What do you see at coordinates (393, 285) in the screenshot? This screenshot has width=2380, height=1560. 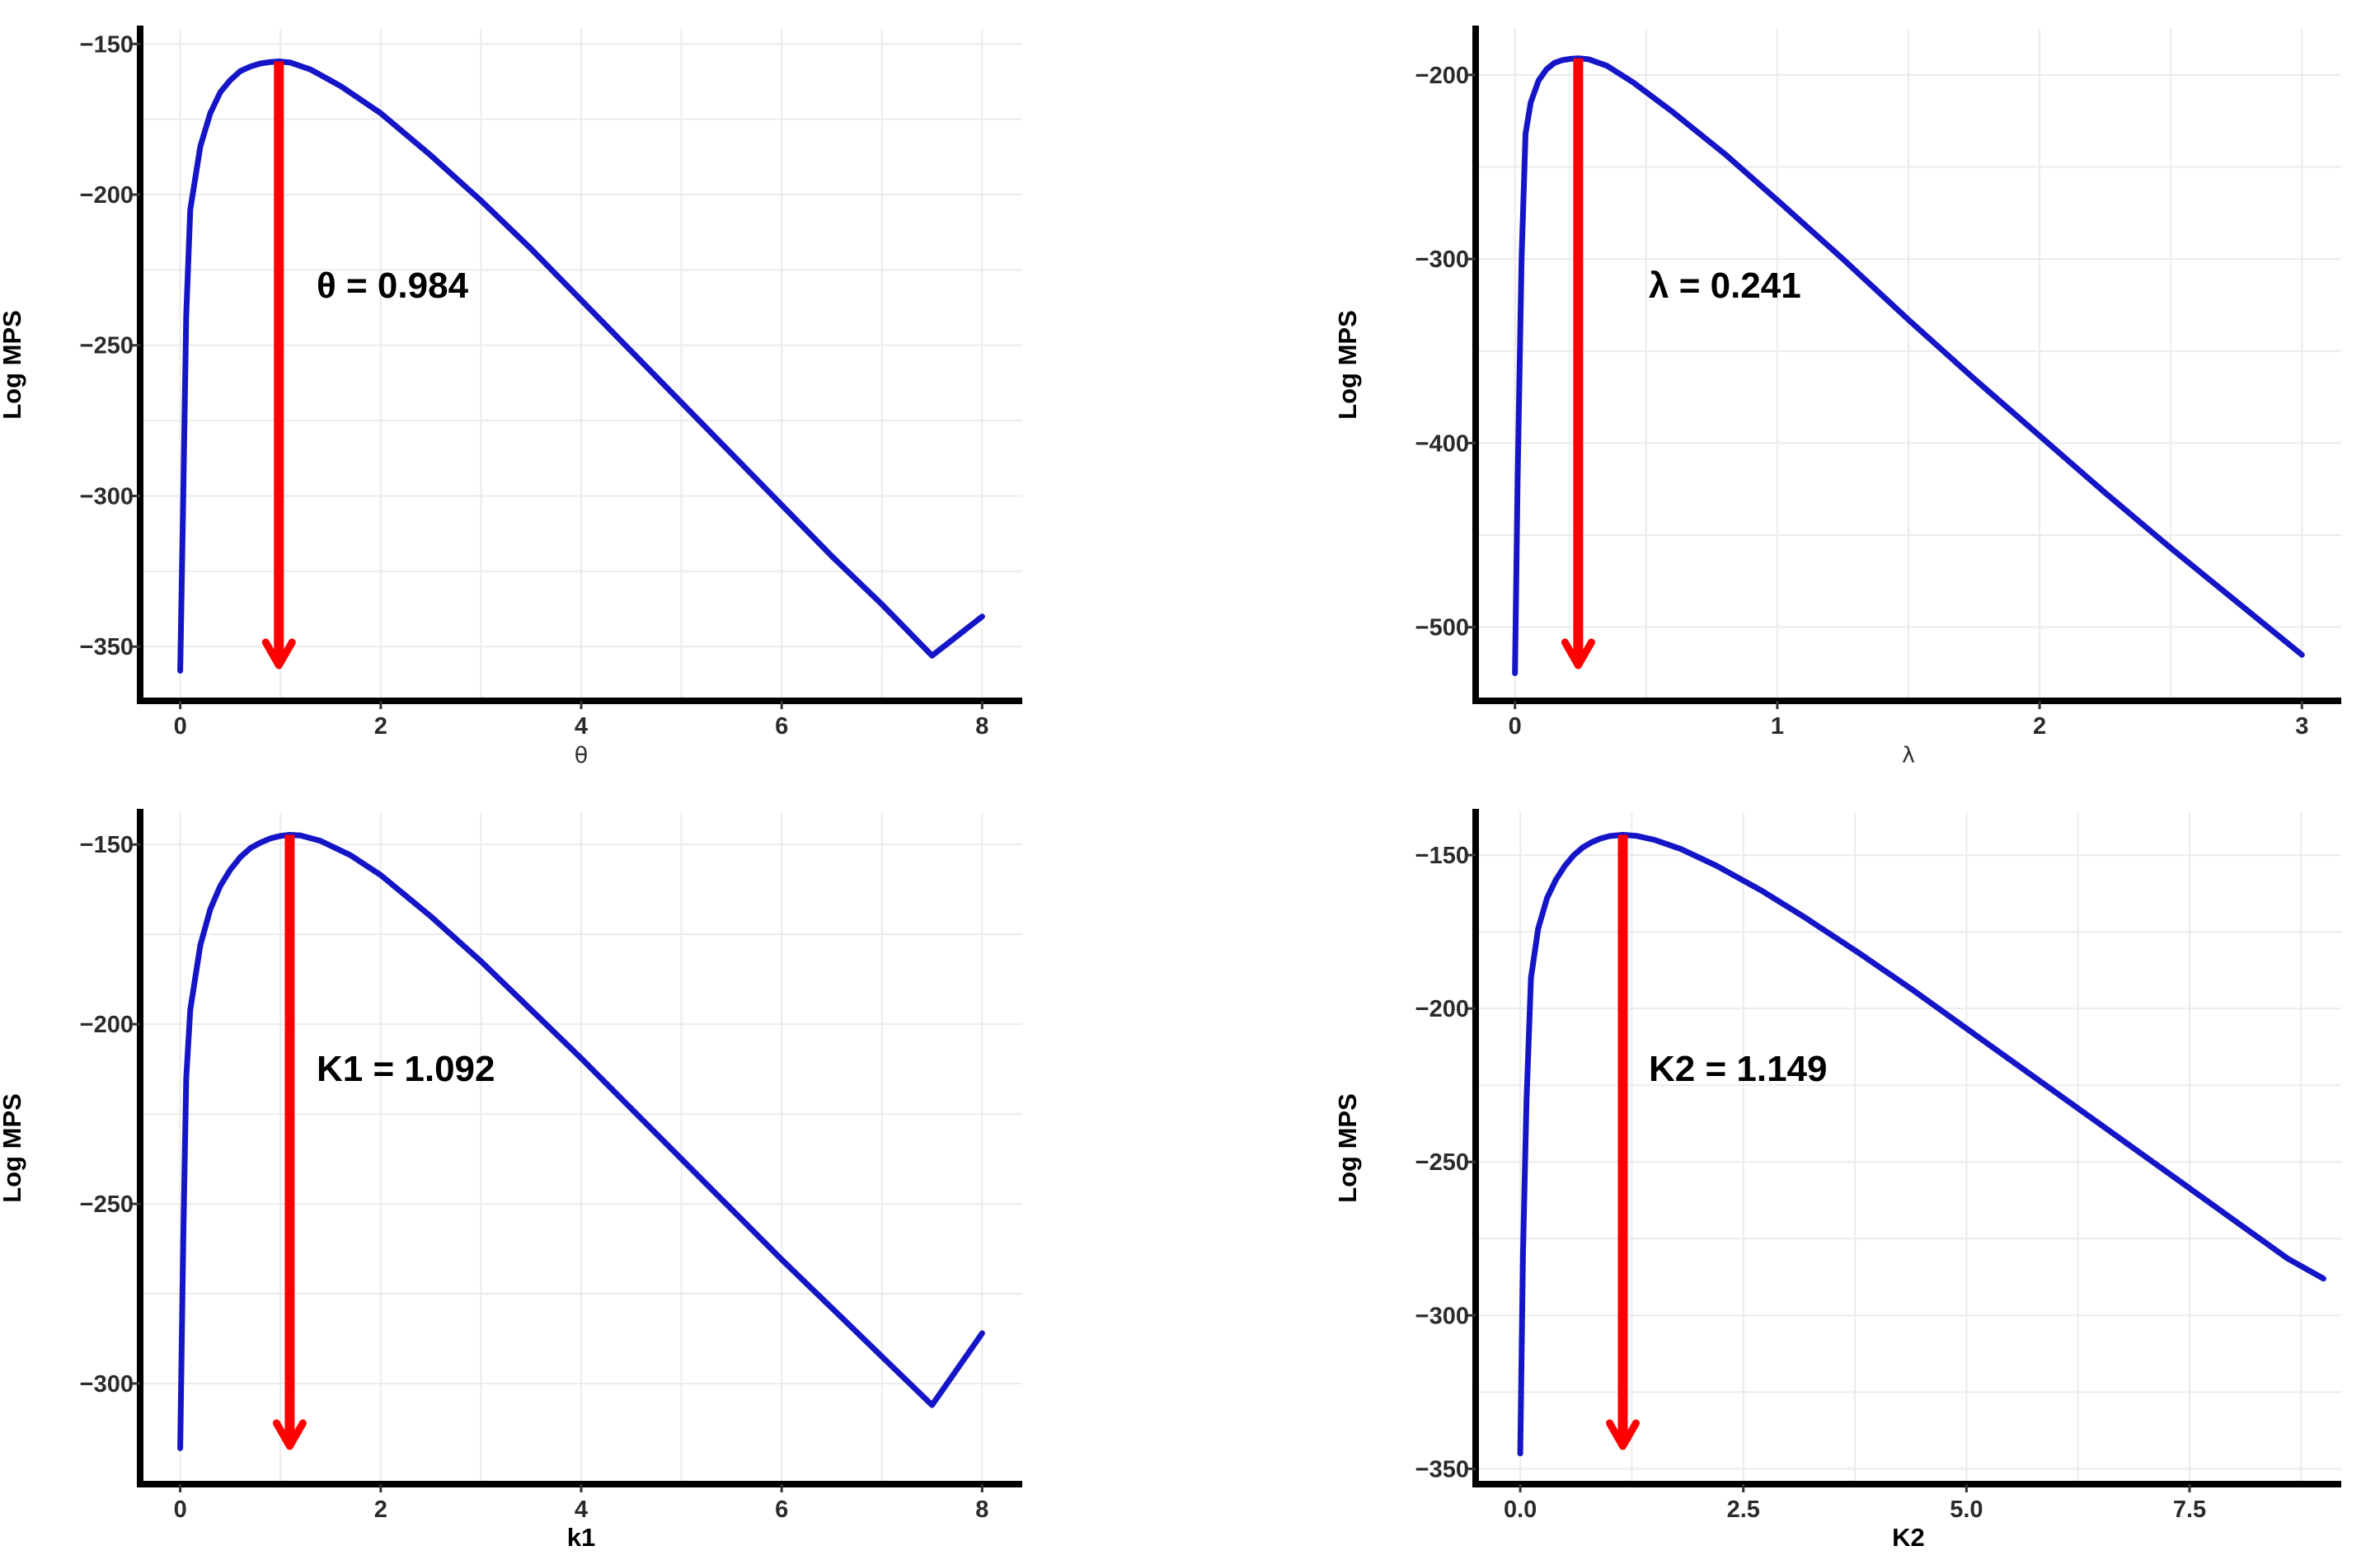 I see `estimate-annotation: θ = 0.984` at bounding box center [393, 285].